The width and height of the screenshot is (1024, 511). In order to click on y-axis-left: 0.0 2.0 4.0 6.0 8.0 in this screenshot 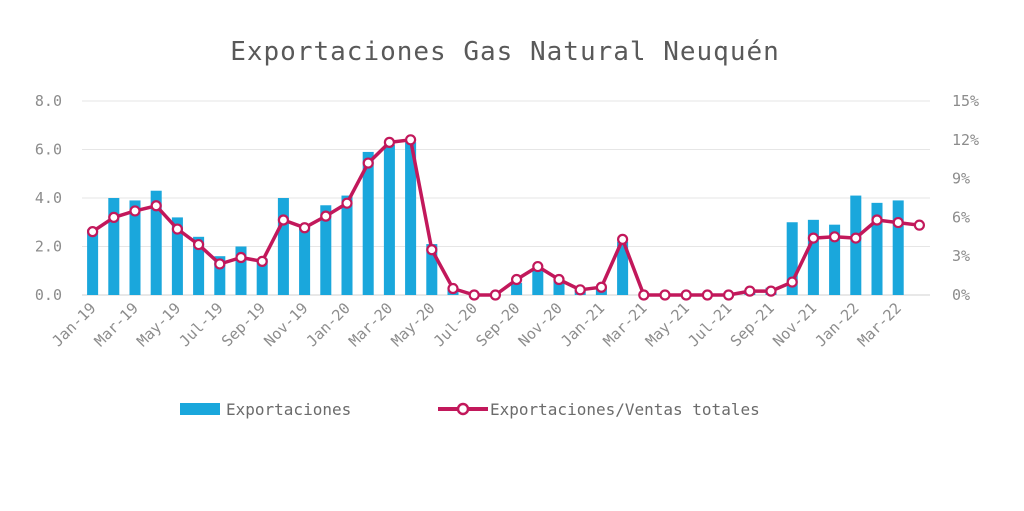, I will do `click(48, 198)`.